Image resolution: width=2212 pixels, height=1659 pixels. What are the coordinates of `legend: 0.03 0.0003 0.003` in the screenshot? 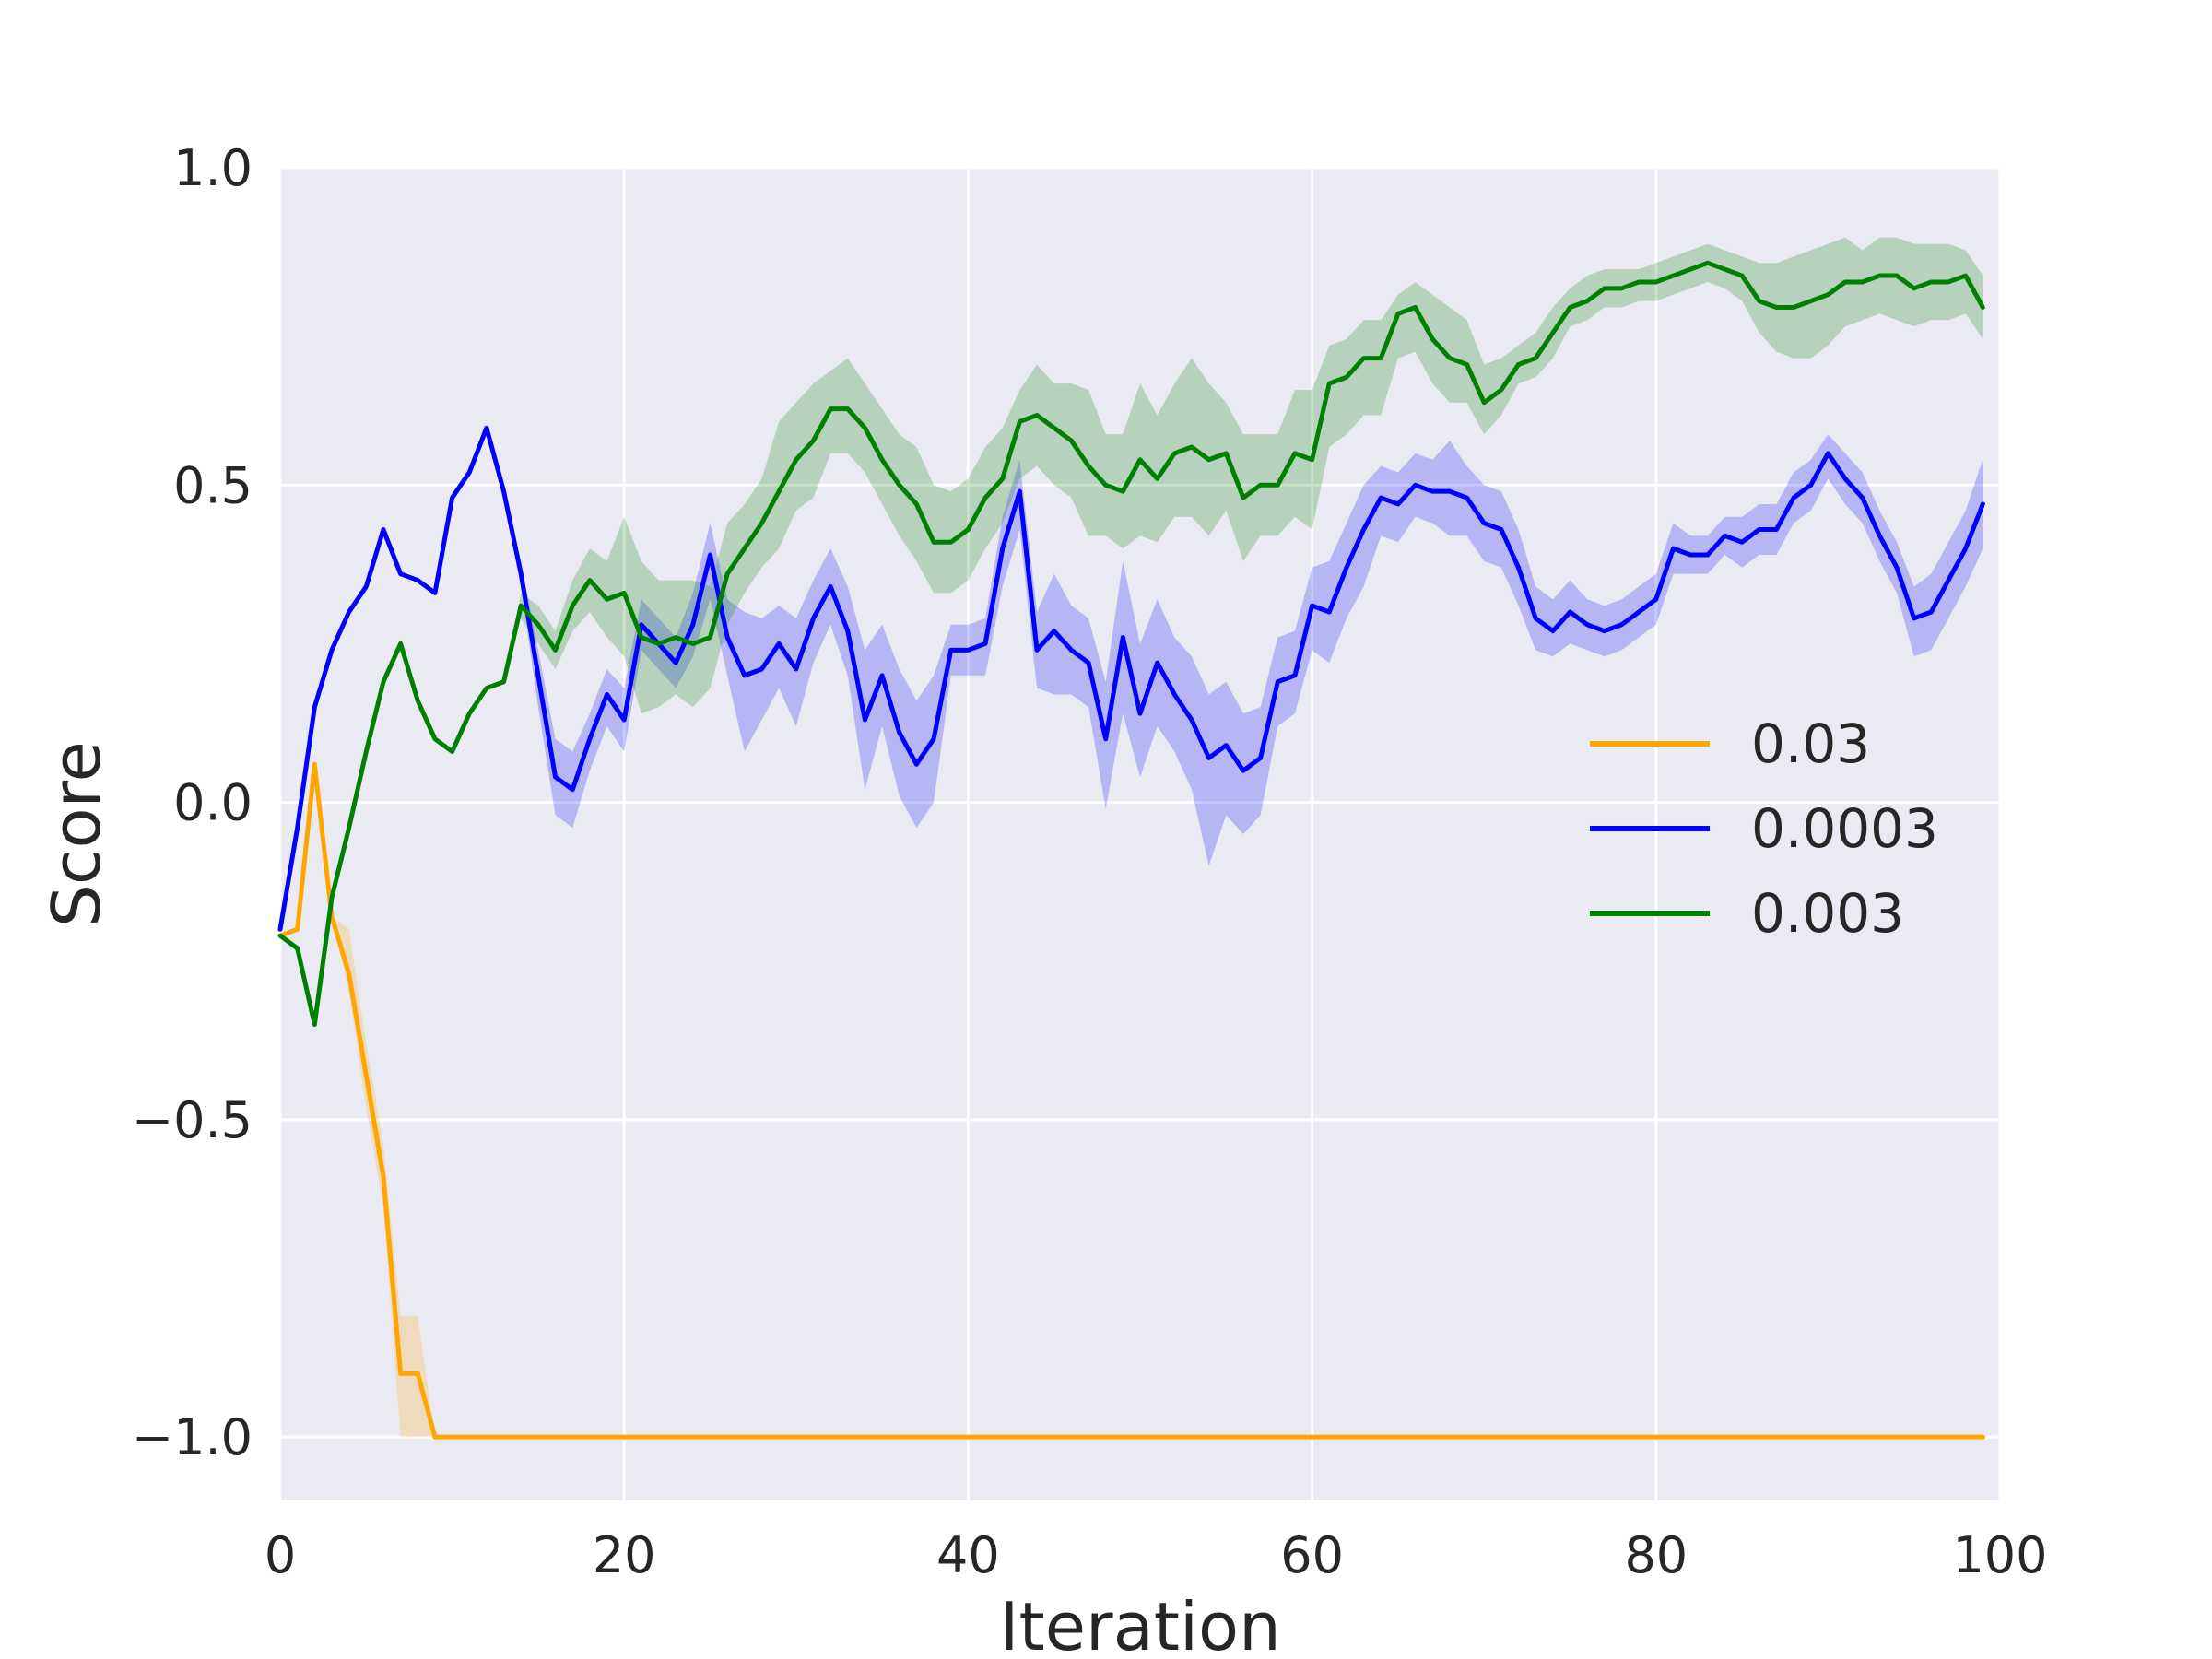 It's located at (1764, 828).